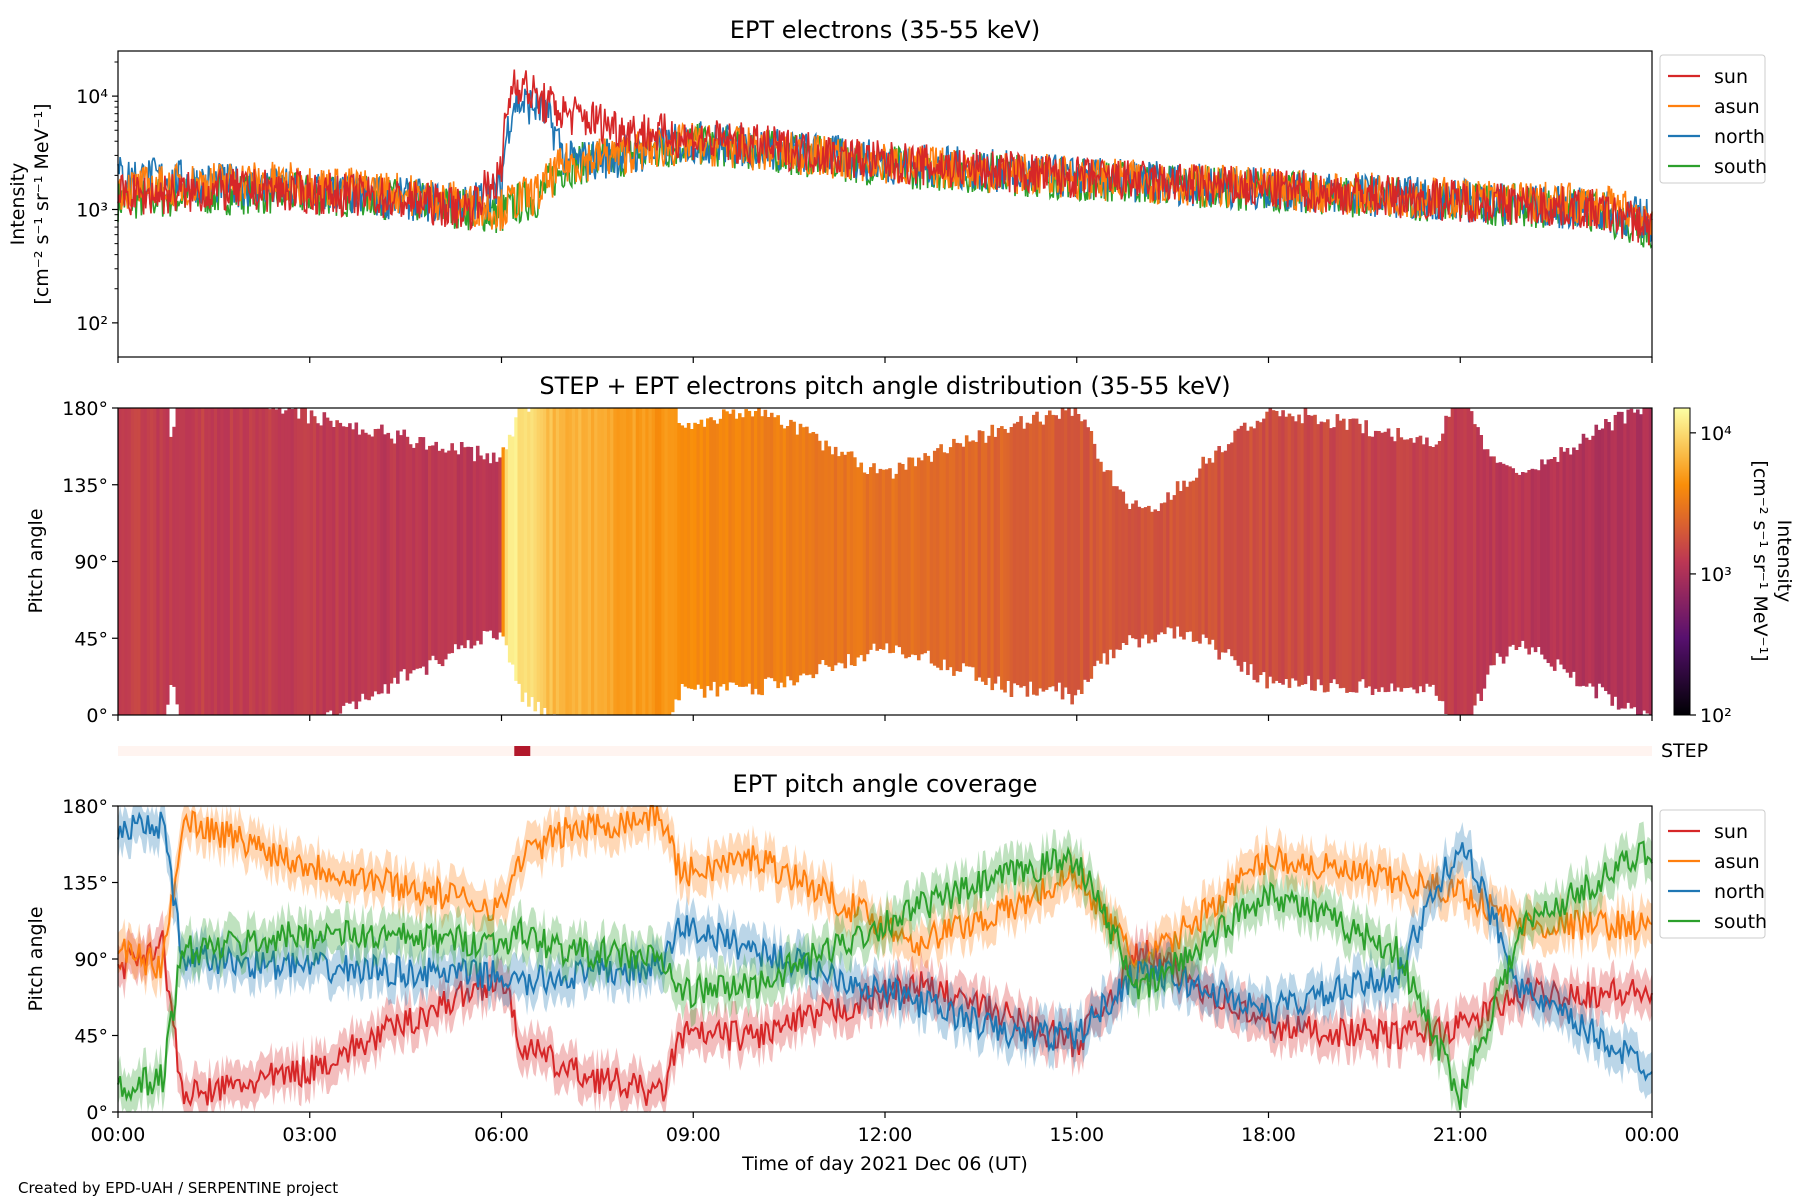 The height and width of the screenshot is (1200, 1800). Describe the element at coordinates (885, 1135) in the screenshot. I see `x-tick-label: 12:00` at that location.